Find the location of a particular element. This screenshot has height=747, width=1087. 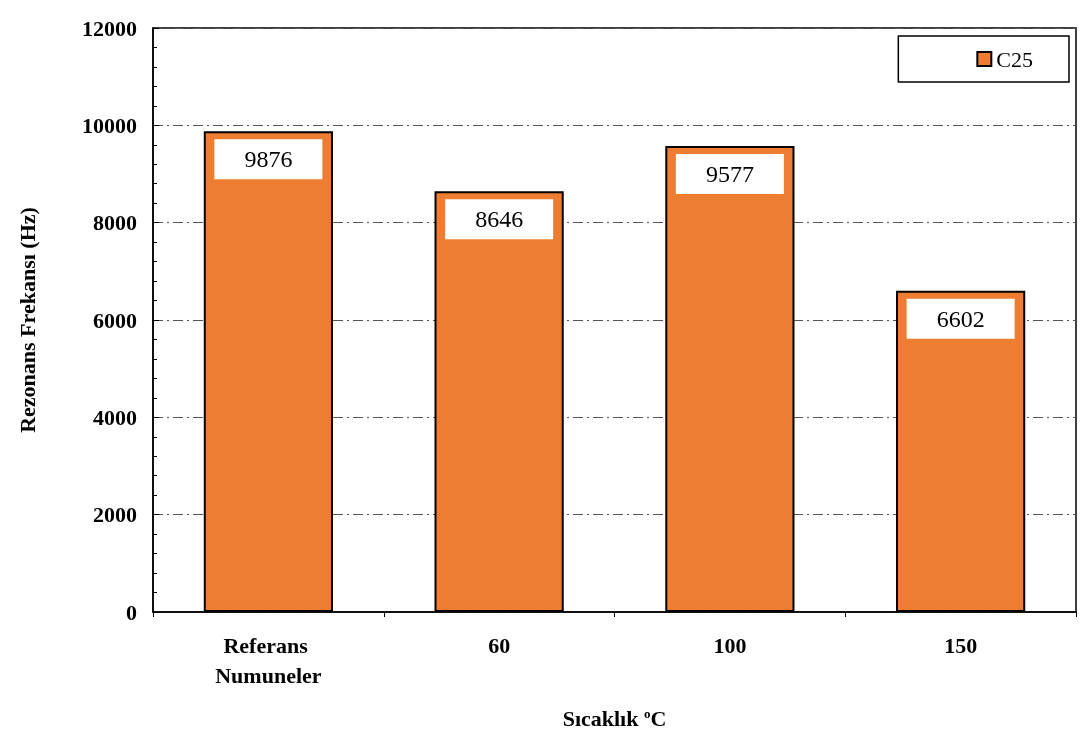

data-label: 8646 is located at coordinates (499, 219).